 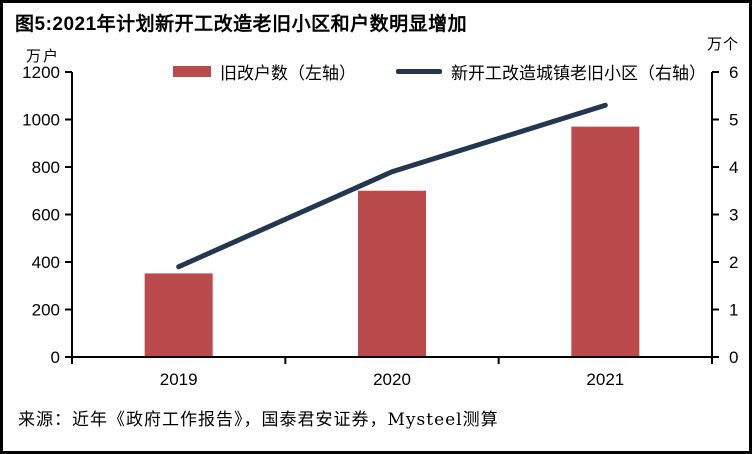 I want to click on legend-item-line-series: 新开工改造城镇老旧小区（右轴）, so click(x=551, y=71).